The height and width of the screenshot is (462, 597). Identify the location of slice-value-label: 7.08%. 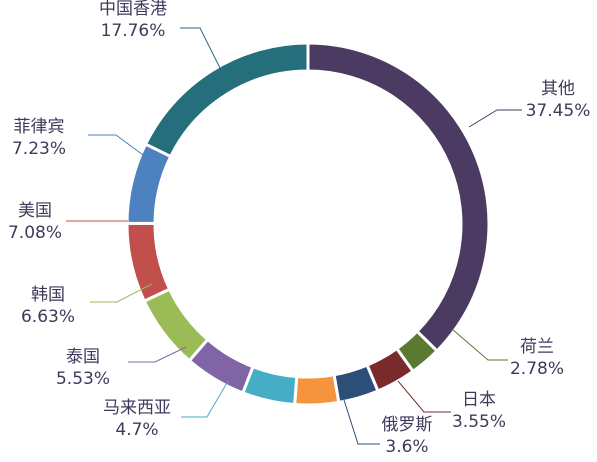
(35, 233).